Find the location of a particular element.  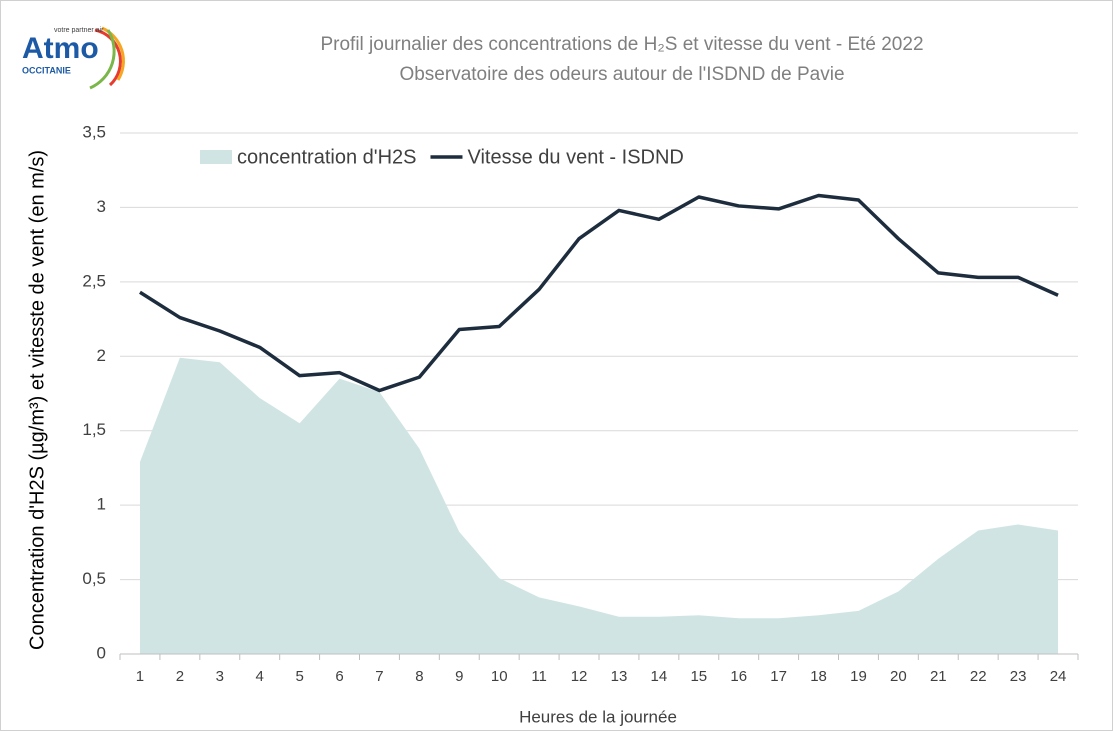

x-tick-label: 8 is located at coordinates (419, 676).